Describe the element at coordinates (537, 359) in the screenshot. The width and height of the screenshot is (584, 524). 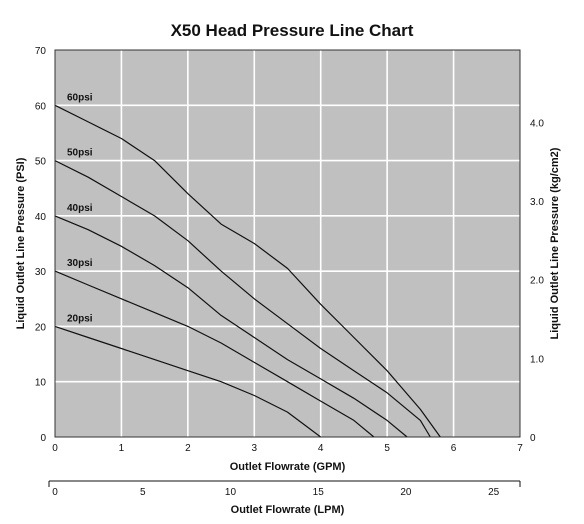
I see `y2-tick-label: 1.0` at that location.